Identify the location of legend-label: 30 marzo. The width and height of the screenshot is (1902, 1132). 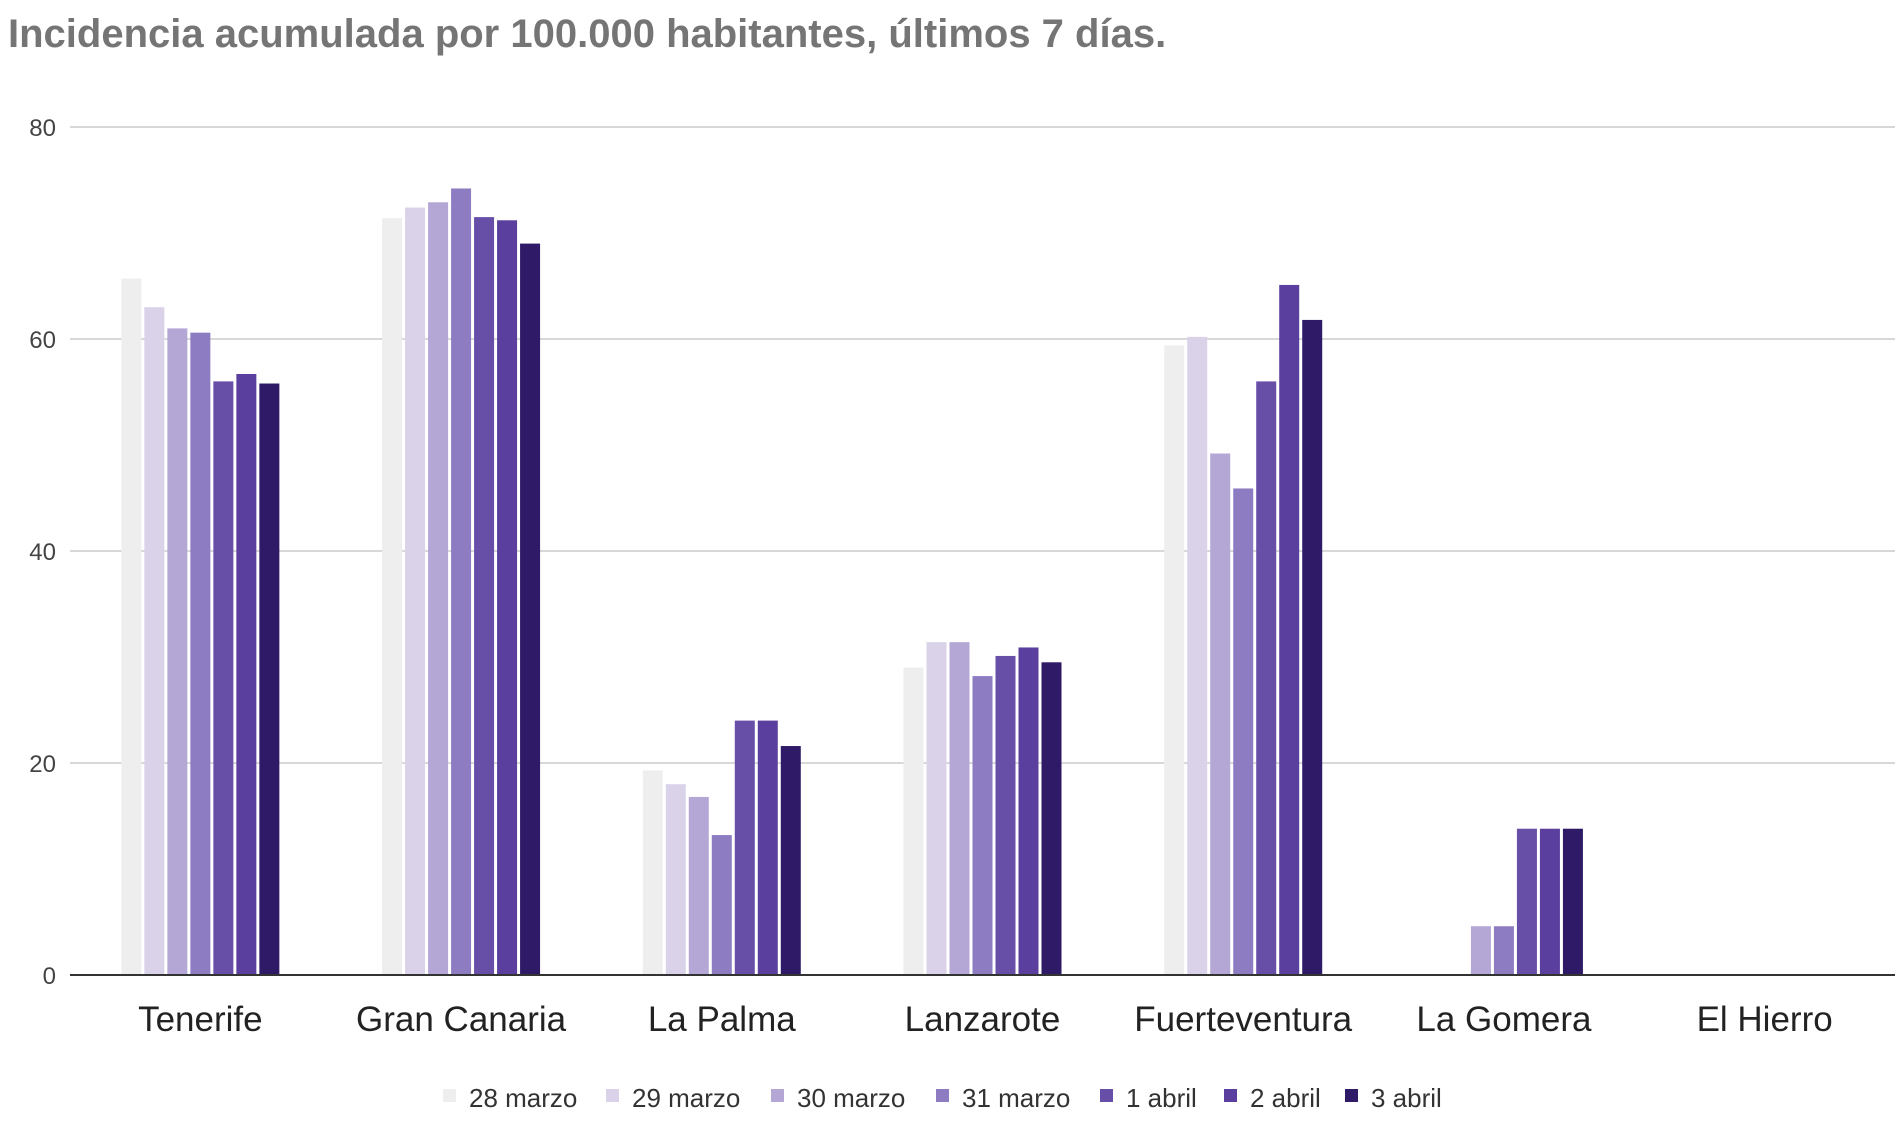
(851, 1098).